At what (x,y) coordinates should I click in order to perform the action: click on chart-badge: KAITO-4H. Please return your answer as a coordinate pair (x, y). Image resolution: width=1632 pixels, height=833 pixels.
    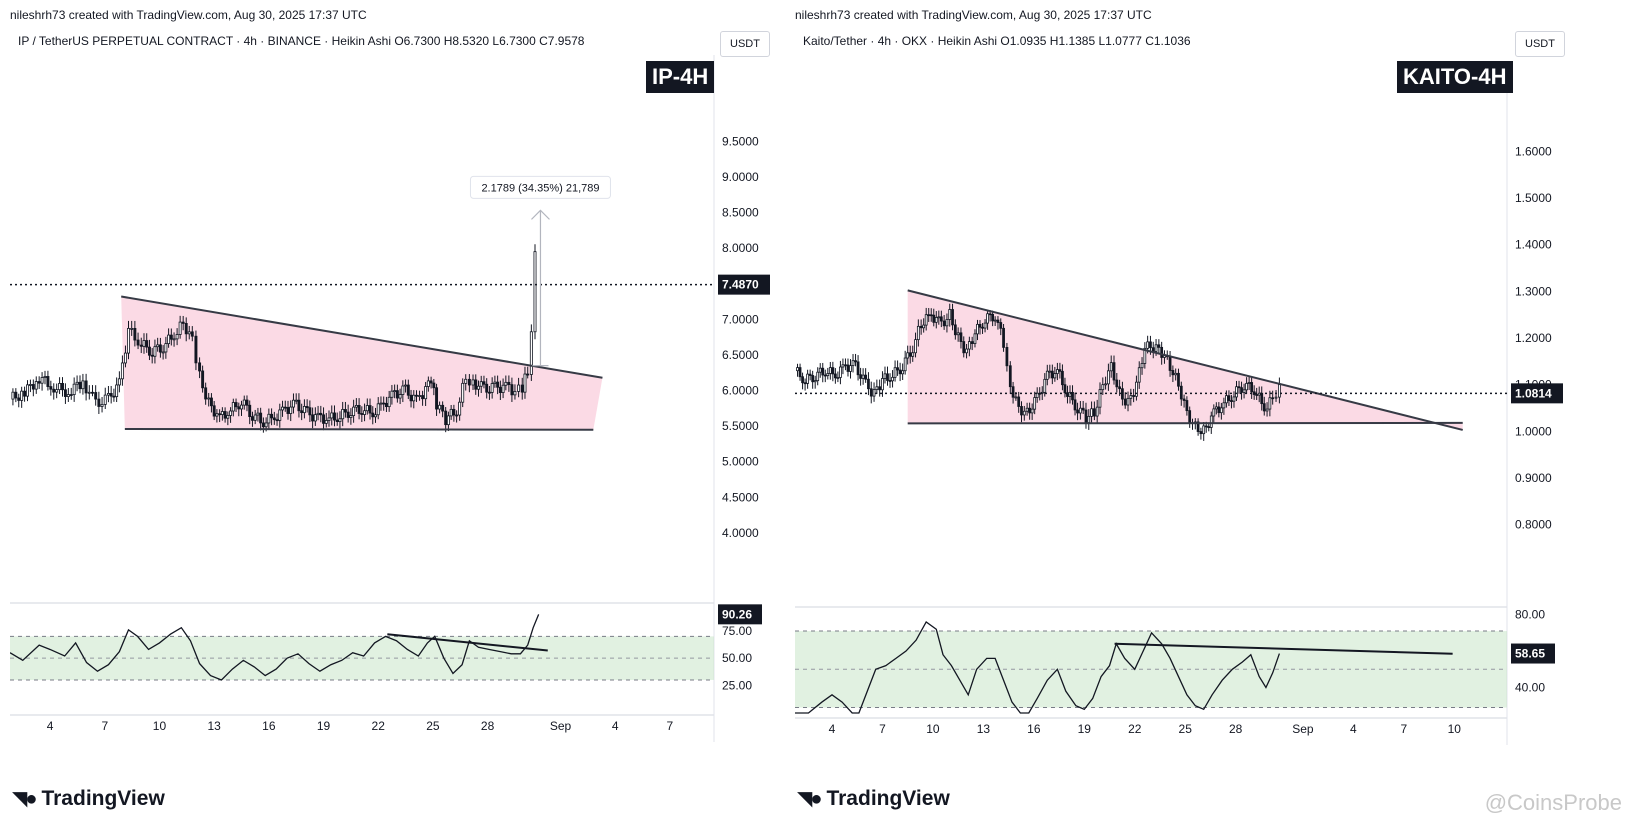
    Looking at the image, I should click on (1455, 77).